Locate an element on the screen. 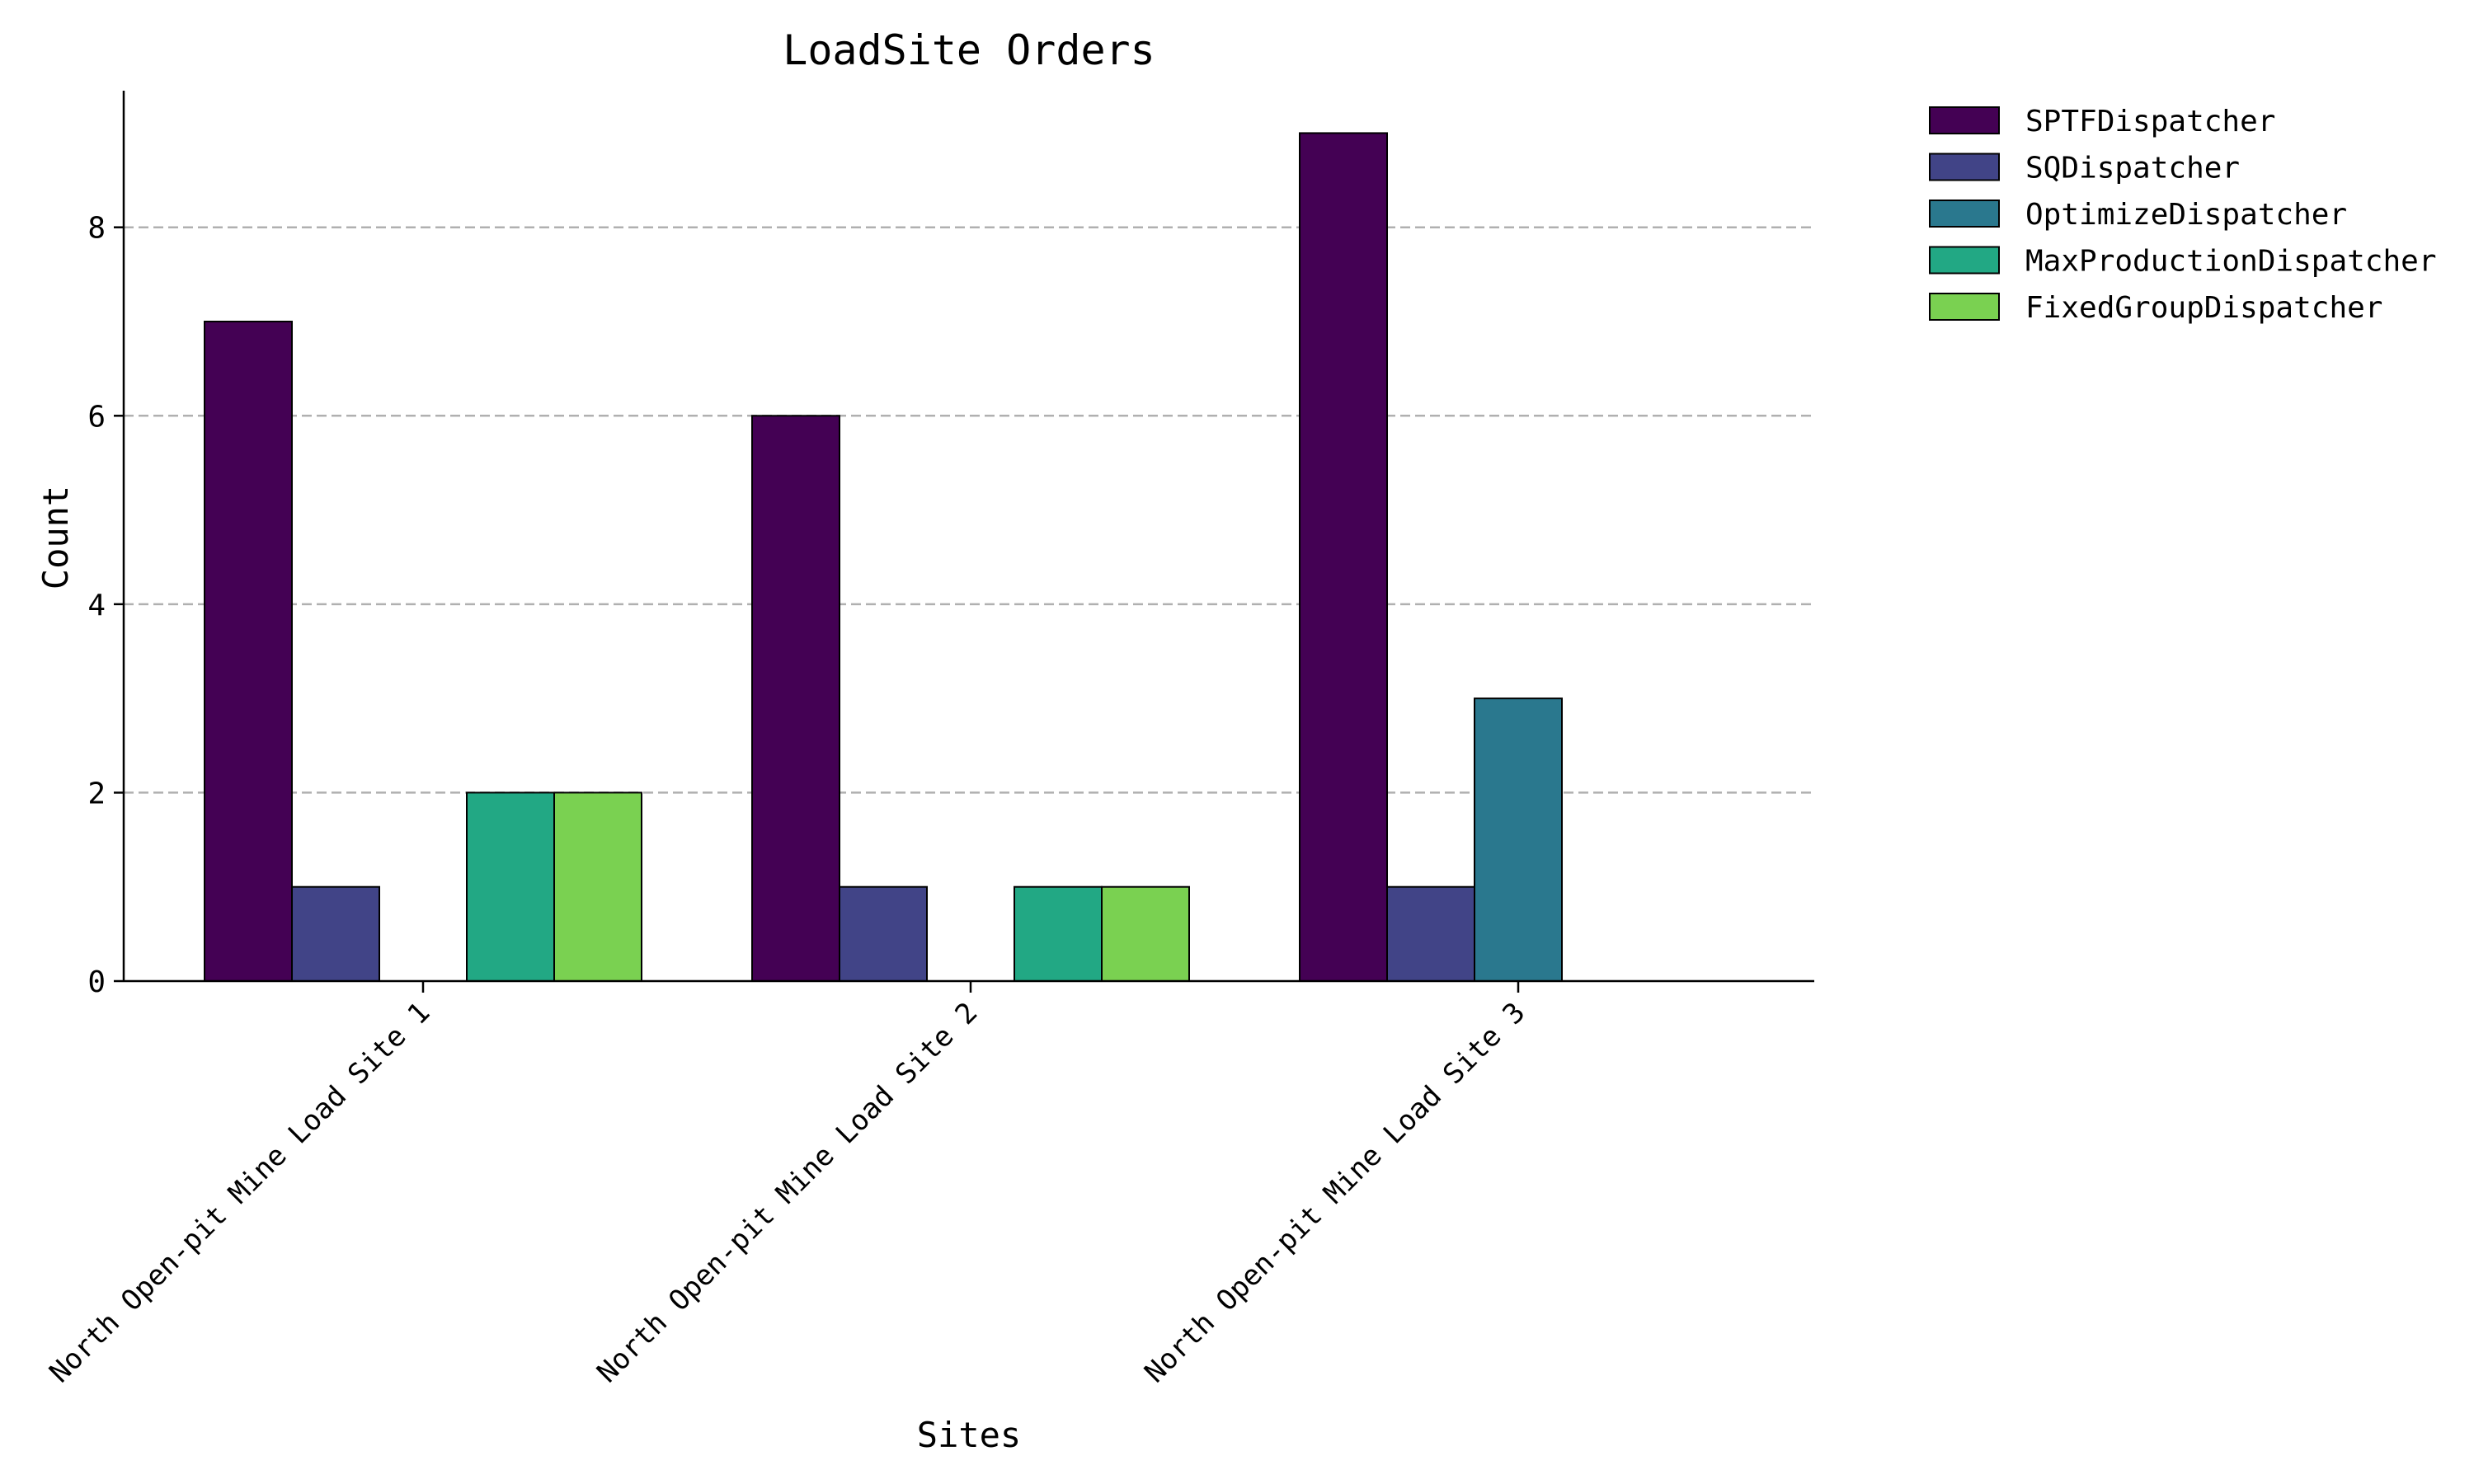 This screenshot has width=2474, height=1484. x-tick-label: North Open-pit Mine Load Site 2 is located at coordinates (787, 1192).